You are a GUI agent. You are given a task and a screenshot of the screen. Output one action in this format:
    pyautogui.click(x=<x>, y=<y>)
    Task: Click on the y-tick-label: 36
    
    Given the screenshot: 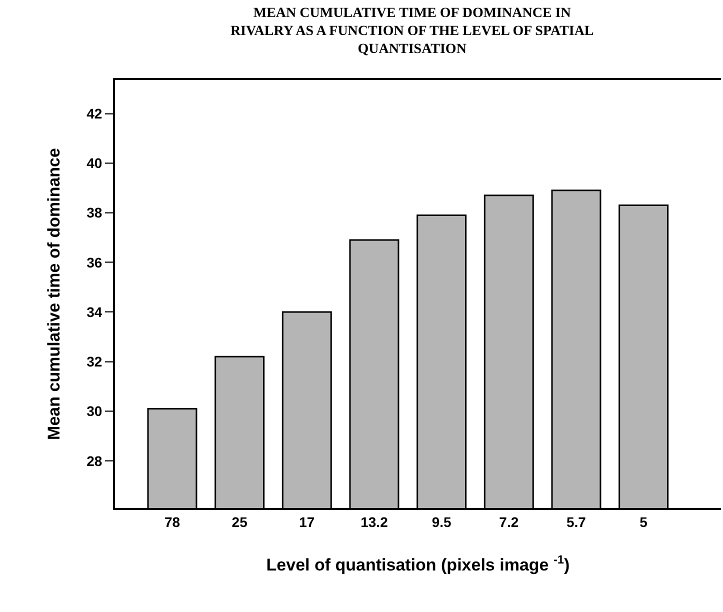 What is the action you would take?
    pyautogui.click(x=94, y=262)
    